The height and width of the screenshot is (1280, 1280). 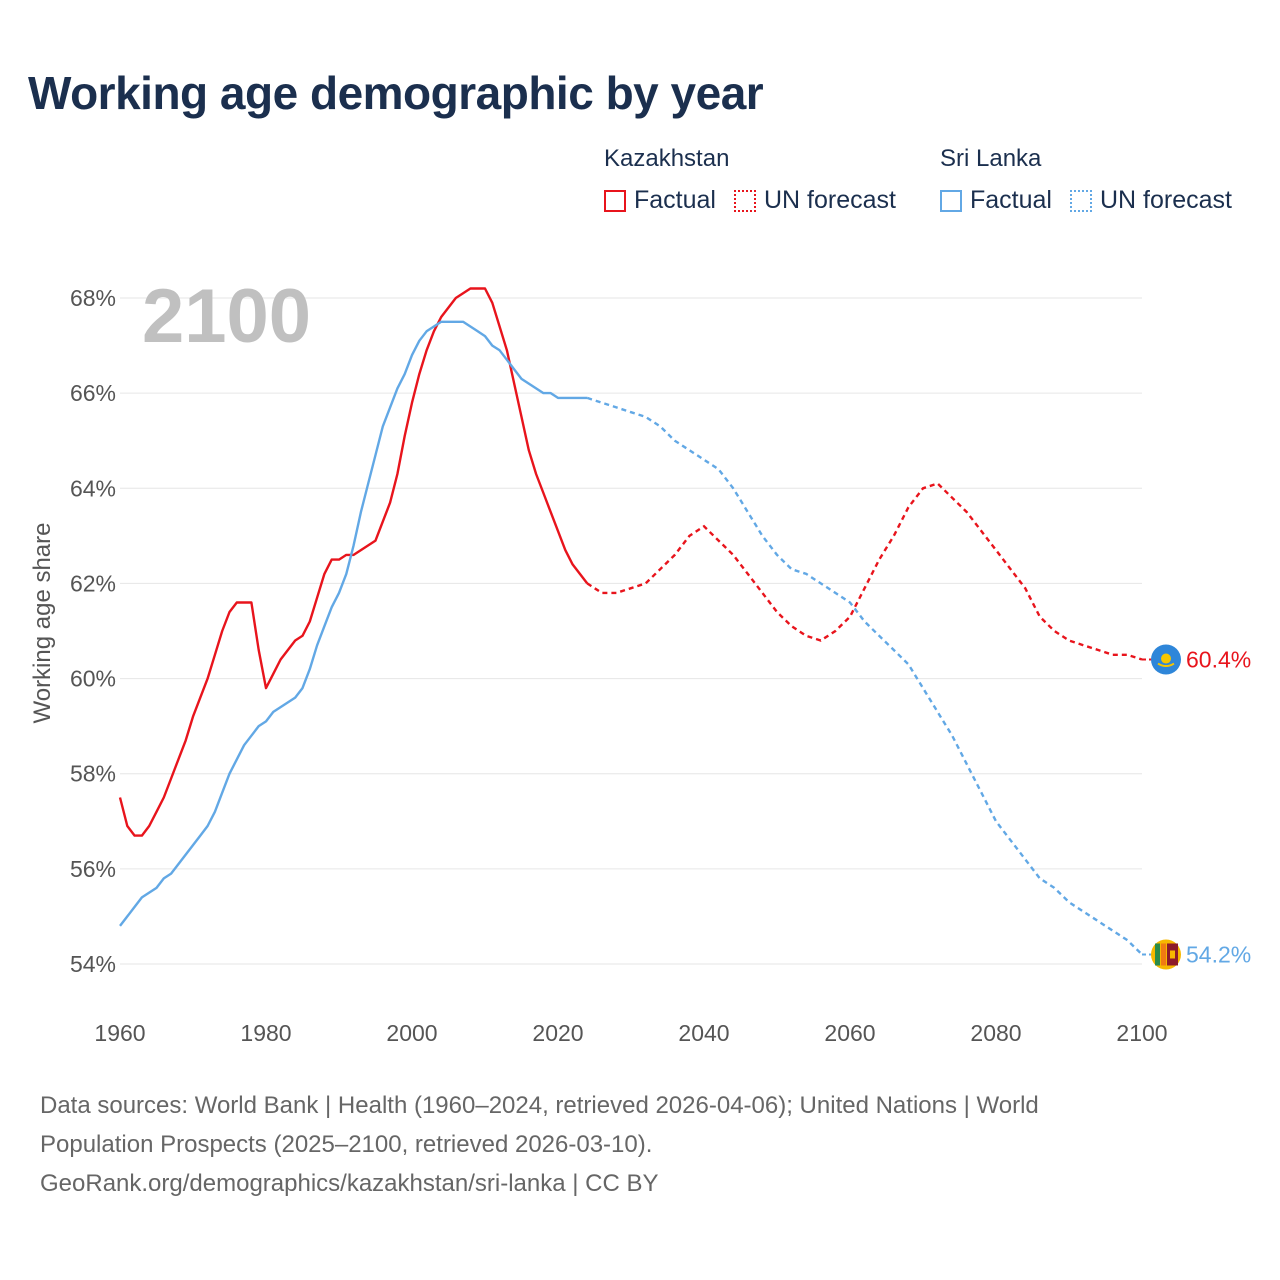 What do you see at coordinates (703, 1033) in the screenshot?
I see `x-tick-label: 2040` at bounding box center [703, 1033].